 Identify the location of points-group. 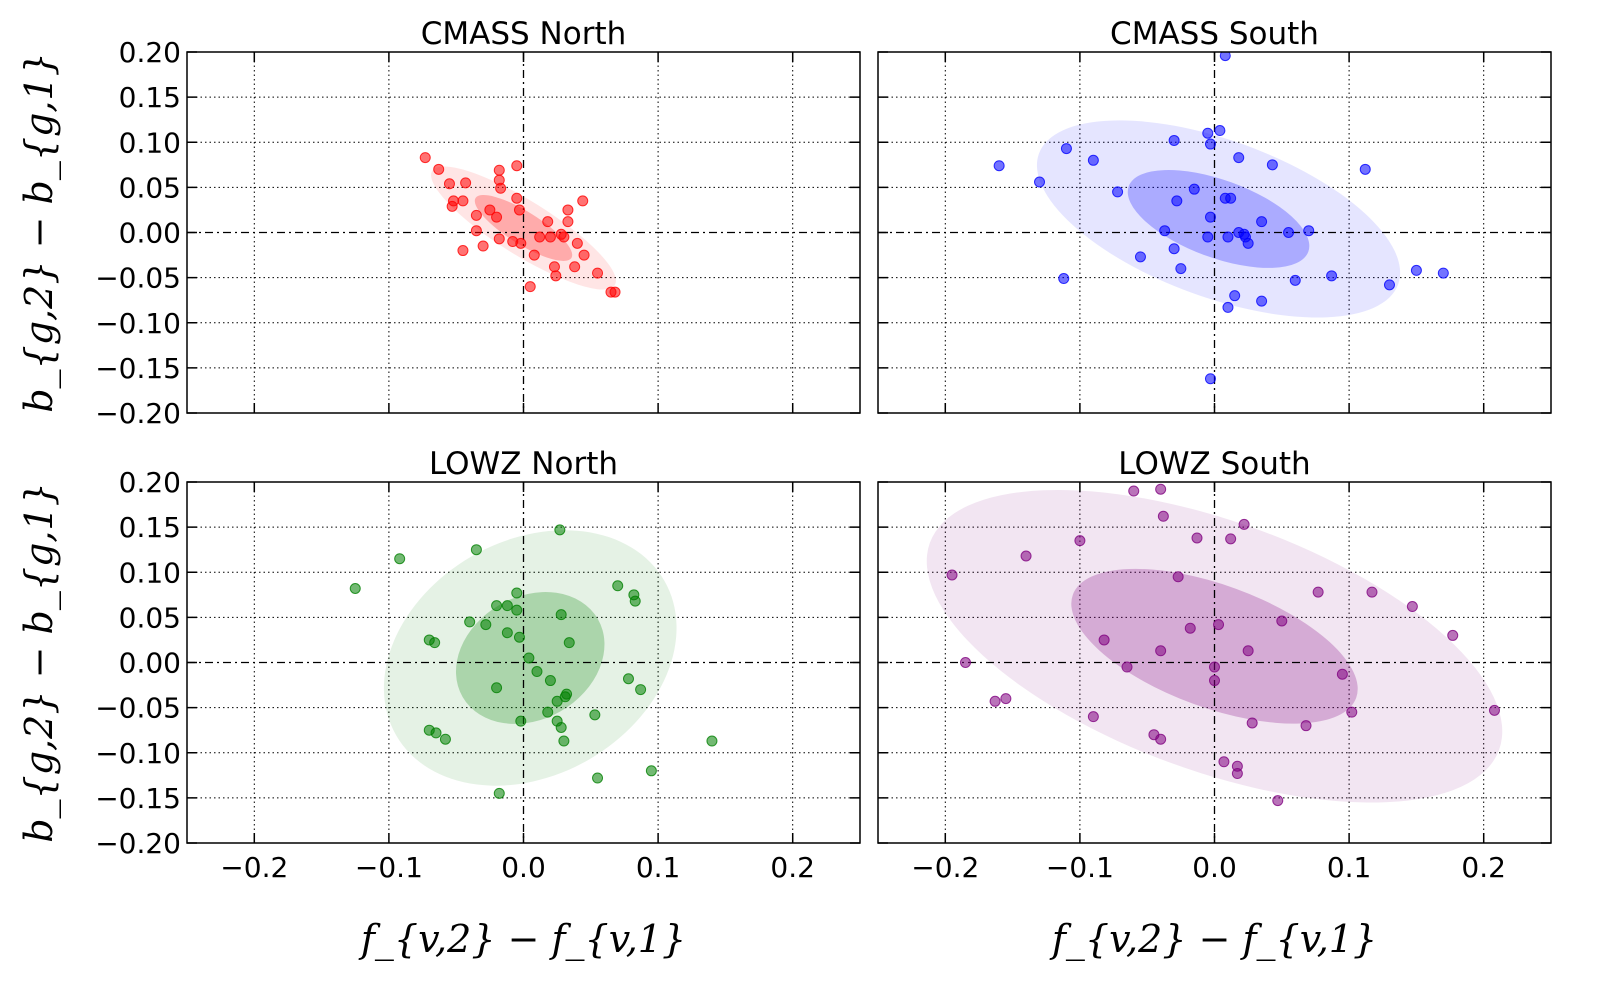
(1223, 645).